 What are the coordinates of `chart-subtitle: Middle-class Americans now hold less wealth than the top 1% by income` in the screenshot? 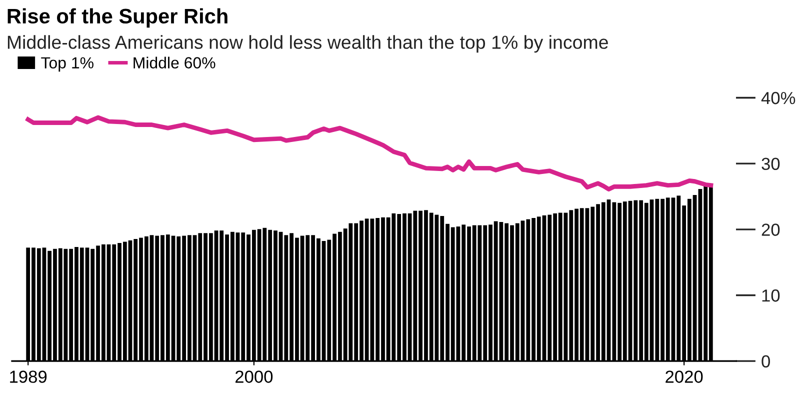 It's located at (308, 44).